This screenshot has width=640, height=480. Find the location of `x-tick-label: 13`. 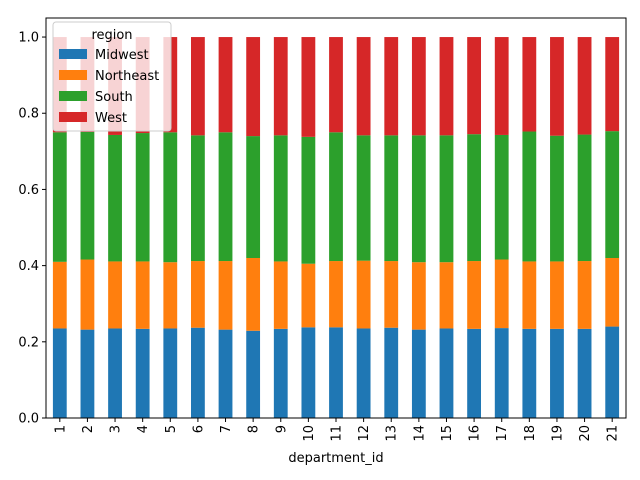

x-tick-label: 13 is located at coordinates (392, 433).